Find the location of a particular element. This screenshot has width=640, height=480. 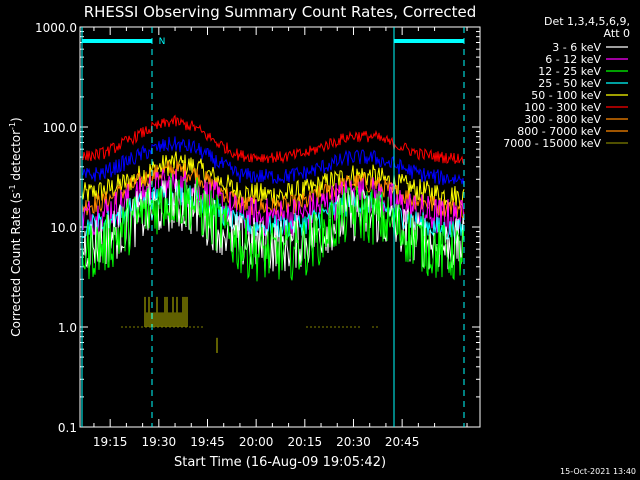

x-tick-label: 19:30 is located at coordinates (159, 442).